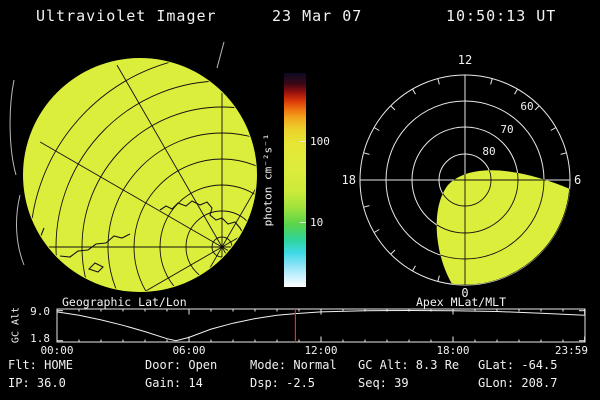  Describe the element at coordinates (465, 60) in the screenshot. I see `mlt-label-12: 12` at that location.